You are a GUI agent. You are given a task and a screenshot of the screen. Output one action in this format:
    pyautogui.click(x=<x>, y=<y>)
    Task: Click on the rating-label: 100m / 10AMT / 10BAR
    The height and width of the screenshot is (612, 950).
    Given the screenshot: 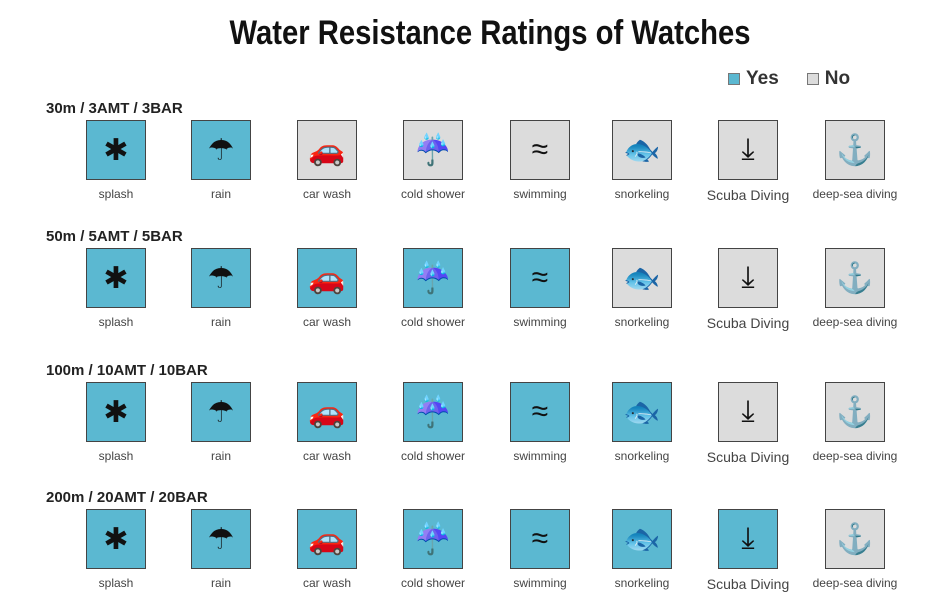 What is the action you would take?
    pyautogui.click(x=127, y=370)
    